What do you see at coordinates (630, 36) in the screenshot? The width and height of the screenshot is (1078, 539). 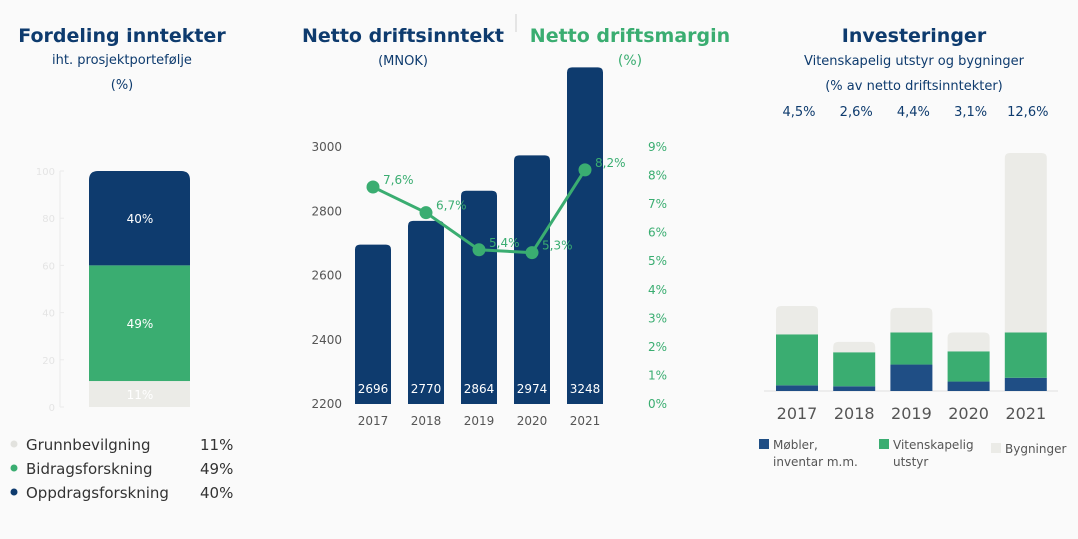 I see `middle-title-right: Netto driftsmargin` at bounding box center [630, 36].